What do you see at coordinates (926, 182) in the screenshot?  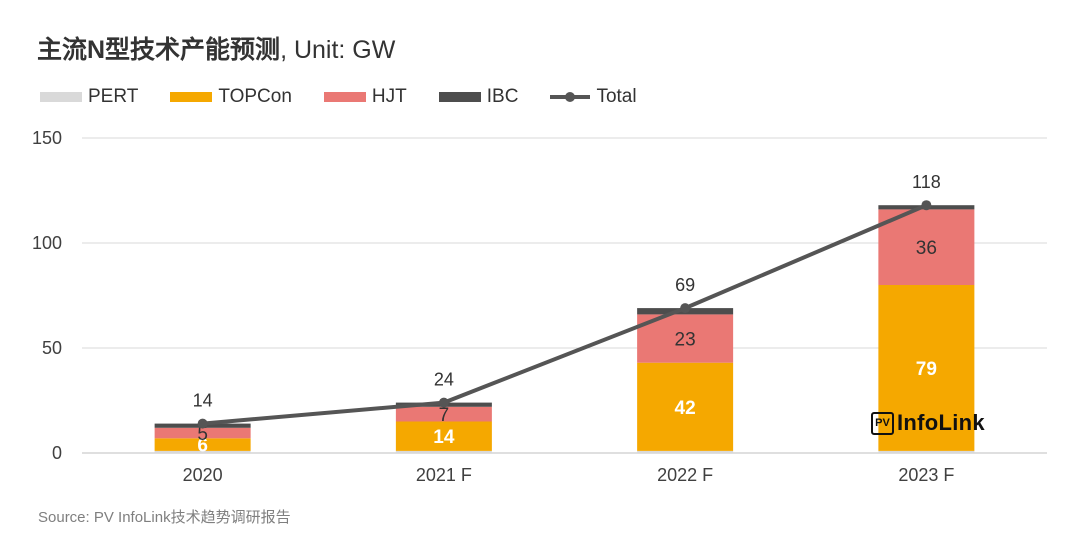 I see `total-label: 118` at bounding box center [926, 182].